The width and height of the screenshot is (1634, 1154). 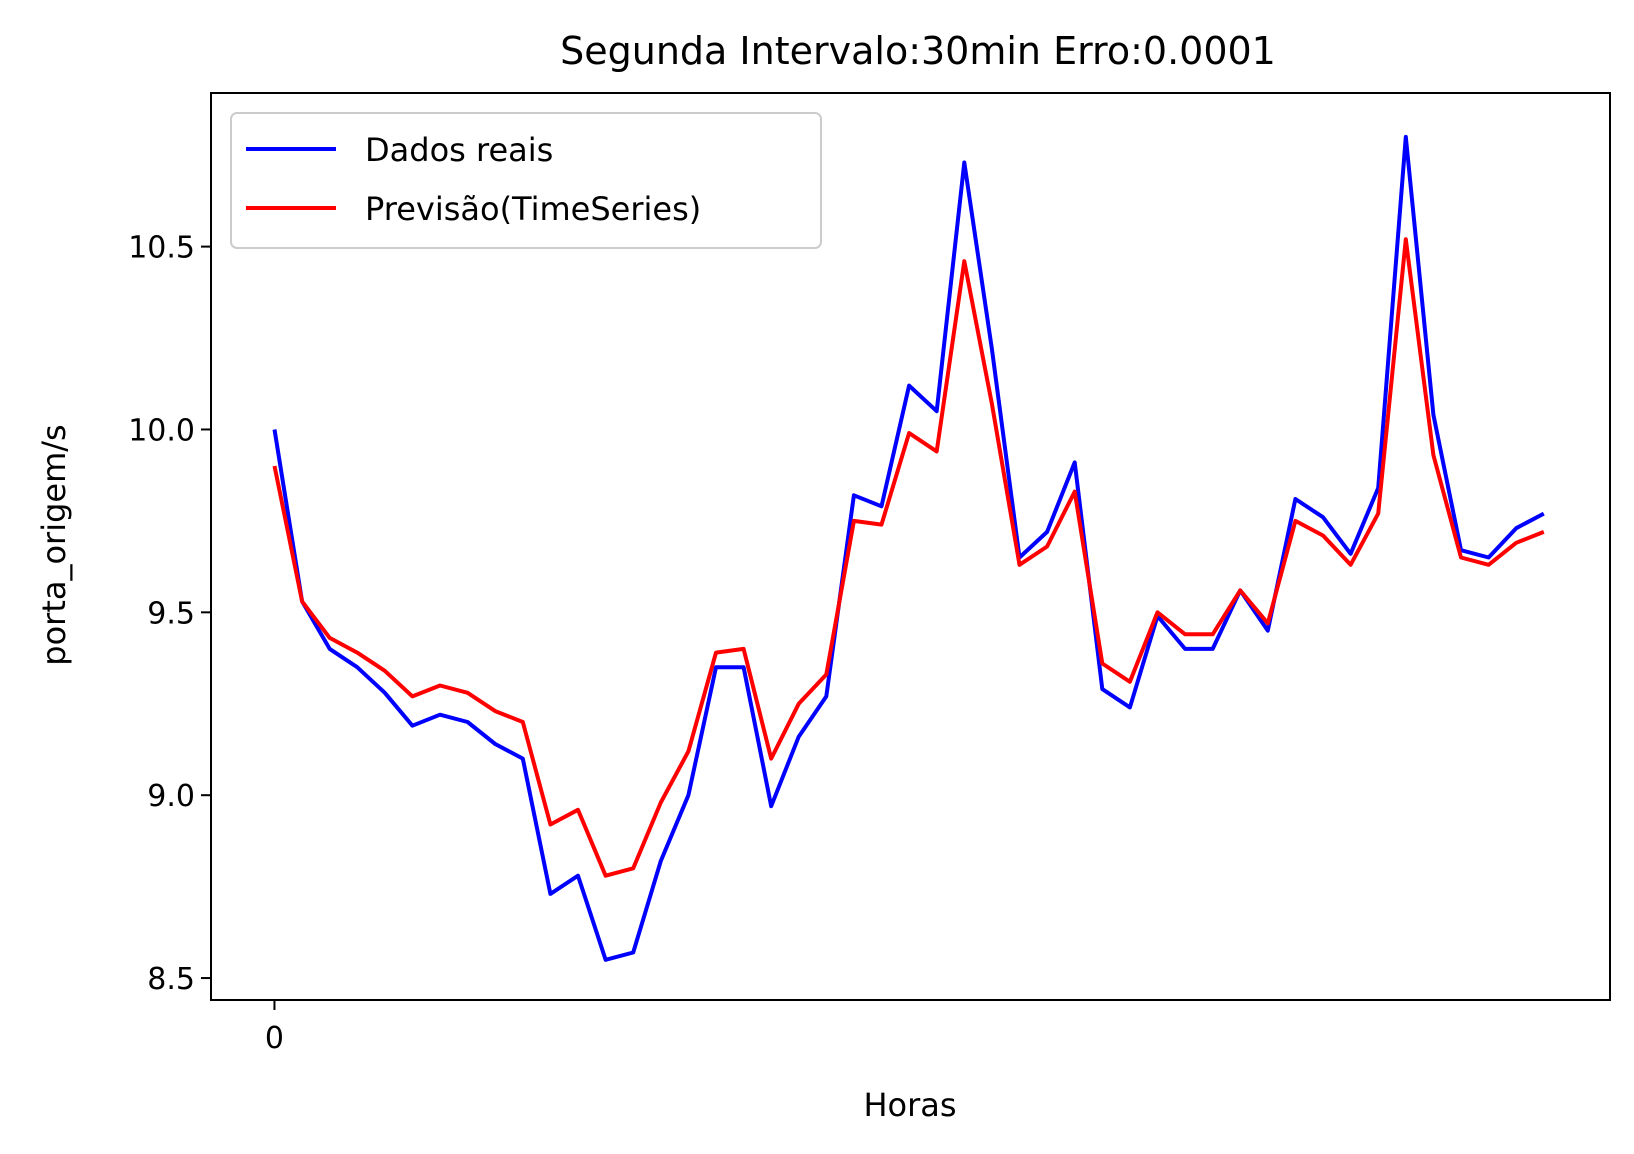 What do you see at coordinates (274, 1038) in the screenshot?
I see `x-tick-label: 0` at bounding box center [274, 1038].